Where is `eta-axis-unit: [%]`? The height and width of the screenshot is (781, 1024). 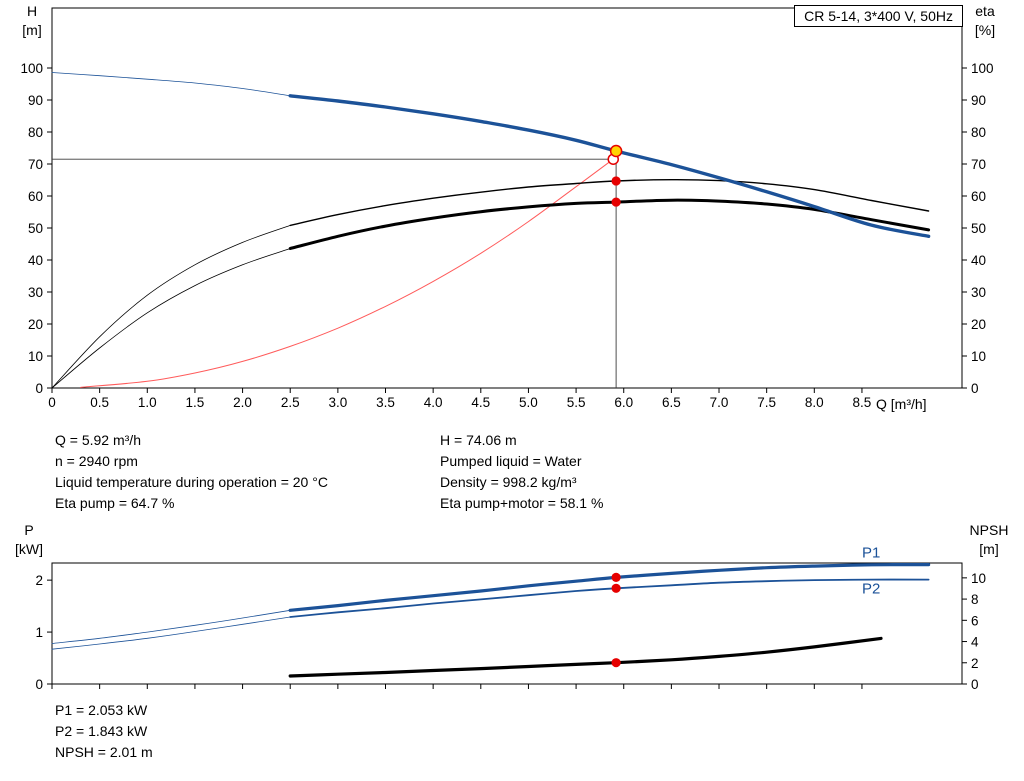
eta-axis-unit: [%] is located at coordinates (985, 30).